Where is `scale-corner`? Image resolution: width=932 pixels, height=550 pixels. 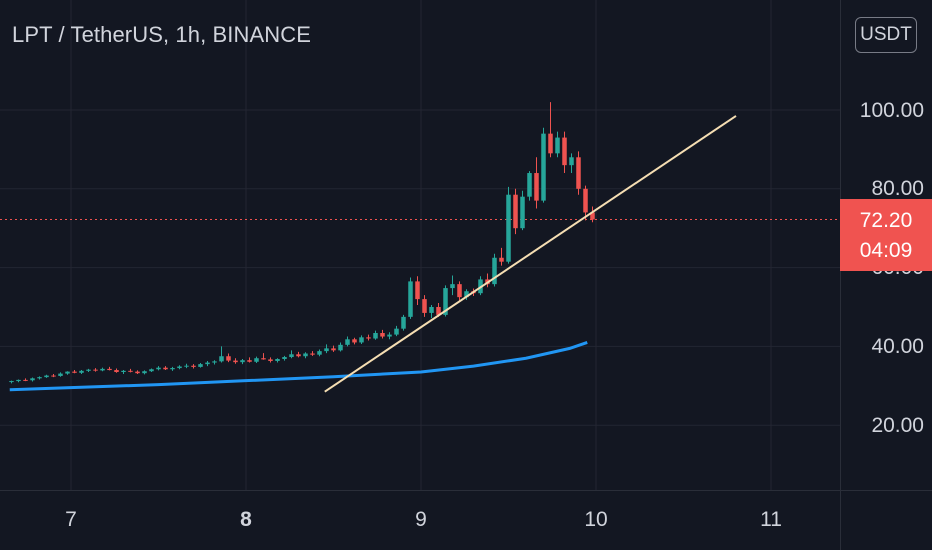
scale-corner is located at coordinates (886, 520).